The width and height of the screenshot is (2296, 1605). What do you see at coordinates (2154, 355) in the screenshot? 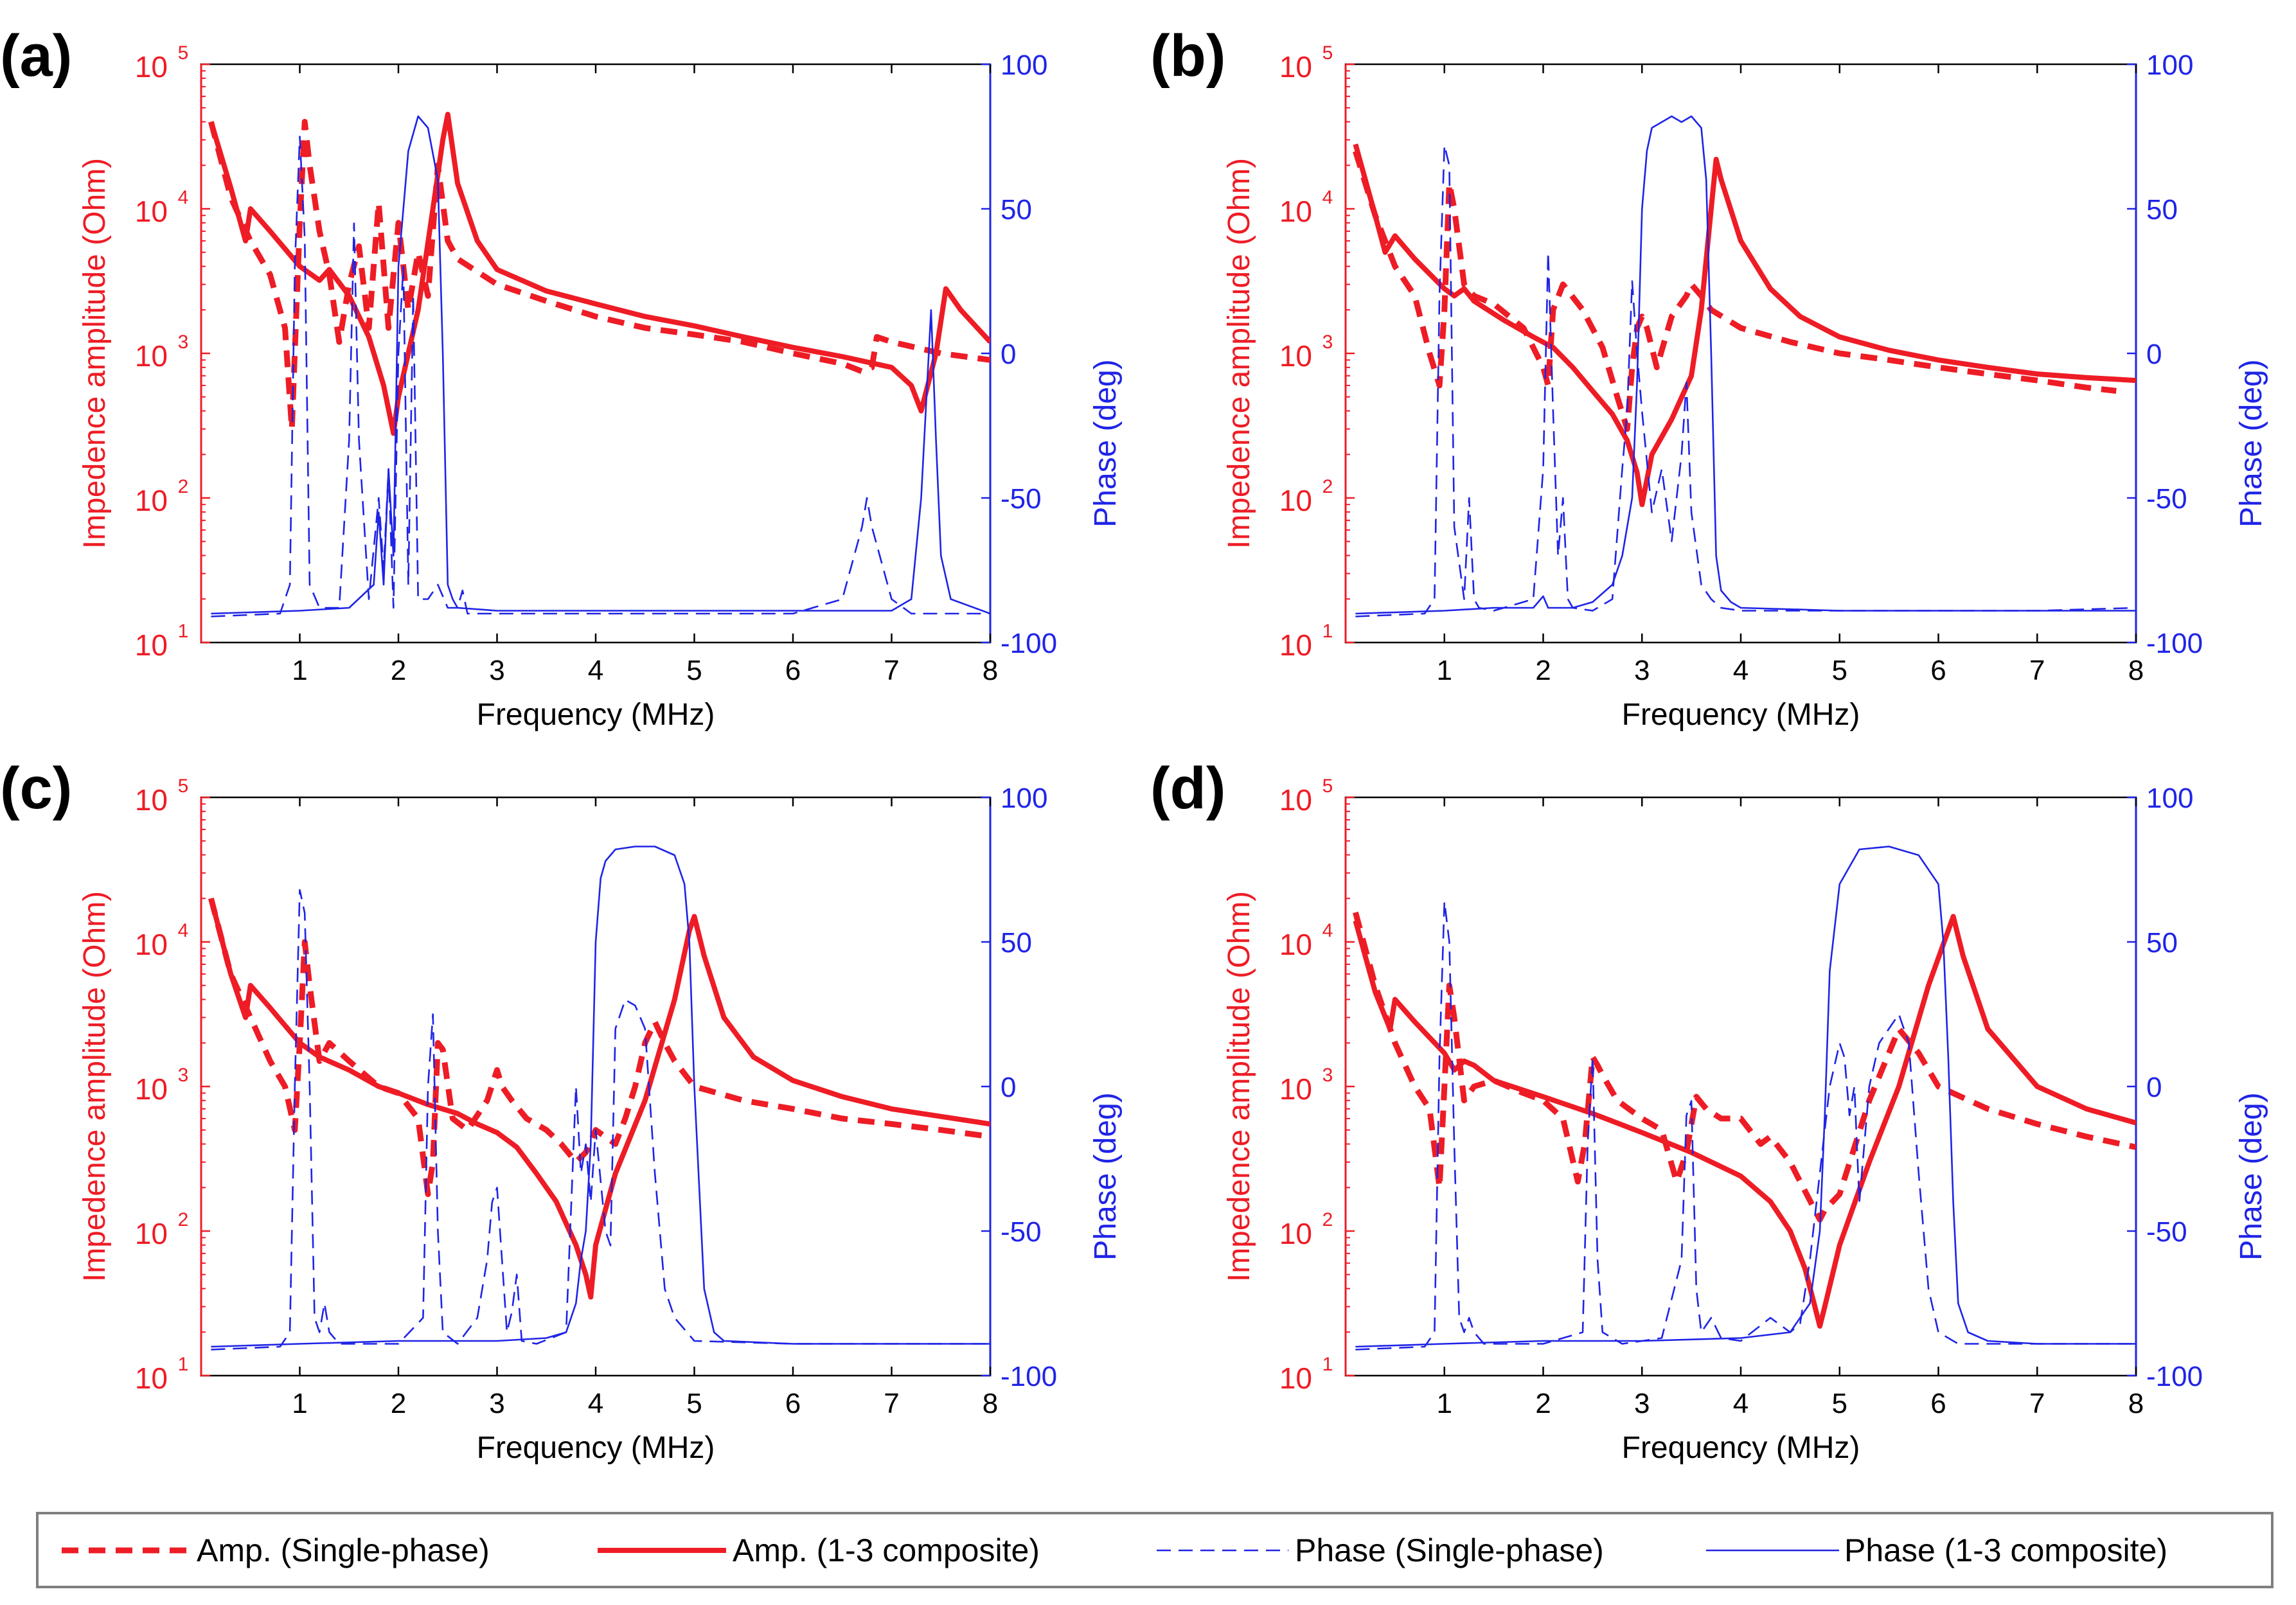
I see `y-right-tick-label: 0` at bounding box center [2154, 355].